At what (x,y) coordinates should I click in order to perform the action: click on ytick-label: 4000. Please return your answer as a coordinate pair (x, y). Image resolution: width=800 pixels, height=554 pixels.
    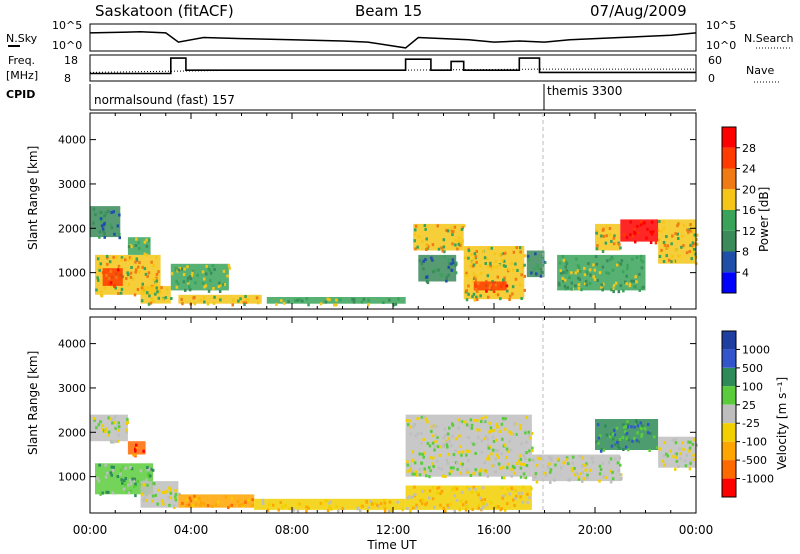
    Looking at the image, I should click on (72, 140).